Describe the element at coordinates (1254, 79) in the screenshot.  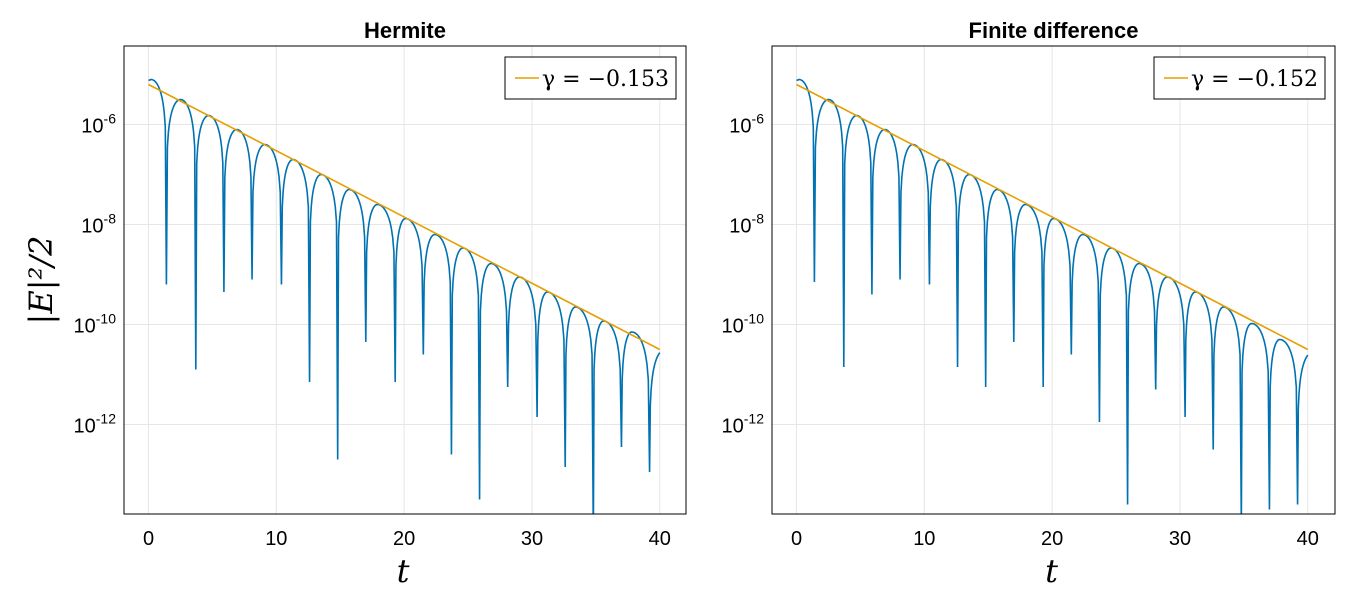
I see `chart2-legend-label: γ = −0.152` at that location.